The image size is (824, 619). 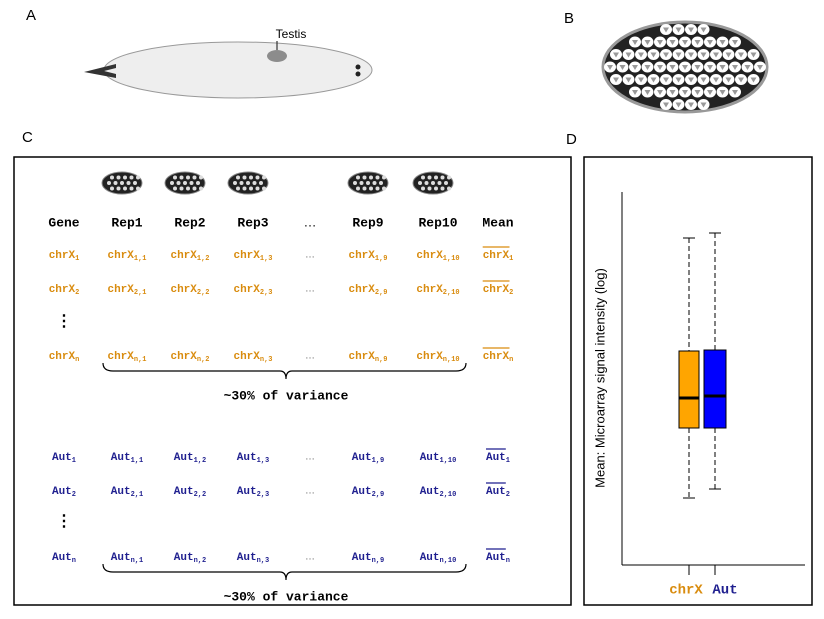 What do you see at coordinates (497, 222) in the screenshot?
I see `column-header: Mean` at bounding box center [497, 222].